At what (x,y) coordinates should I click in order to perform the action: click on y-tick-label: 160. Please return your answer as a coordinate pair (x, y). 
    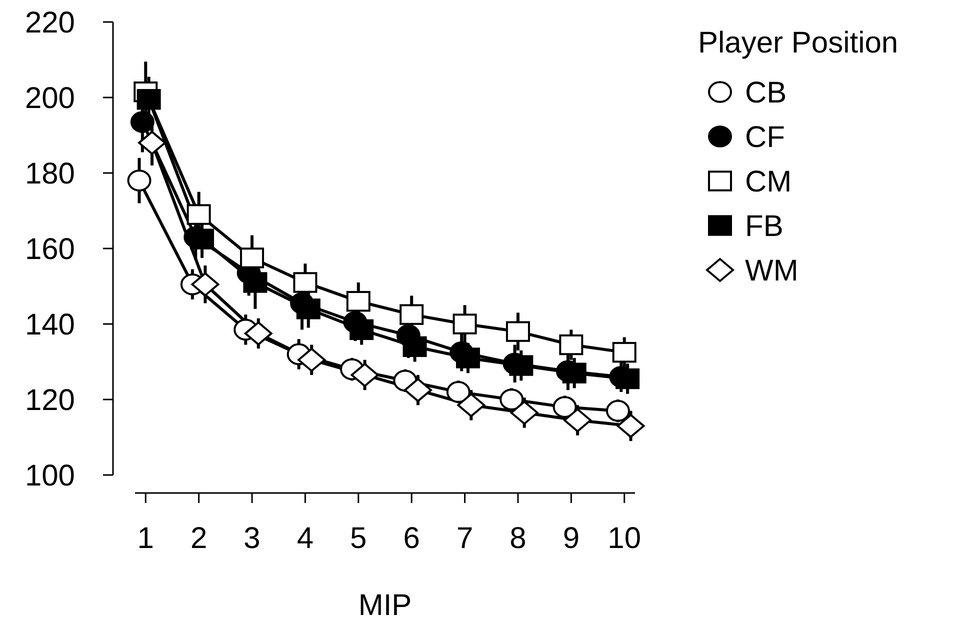
    Looking at the image, I should click on (49, 249).